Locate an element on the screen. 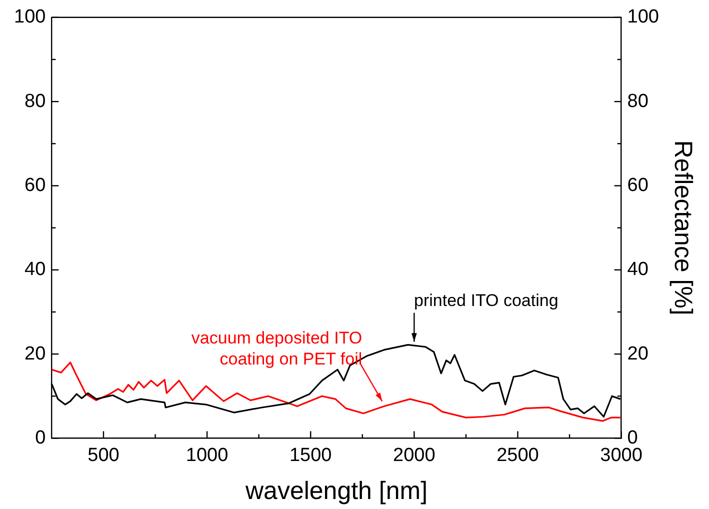 The width and height of the screenshot is (709, 509). y2-axis-title: Reflectance [%] is located at coordinates (683, 228).